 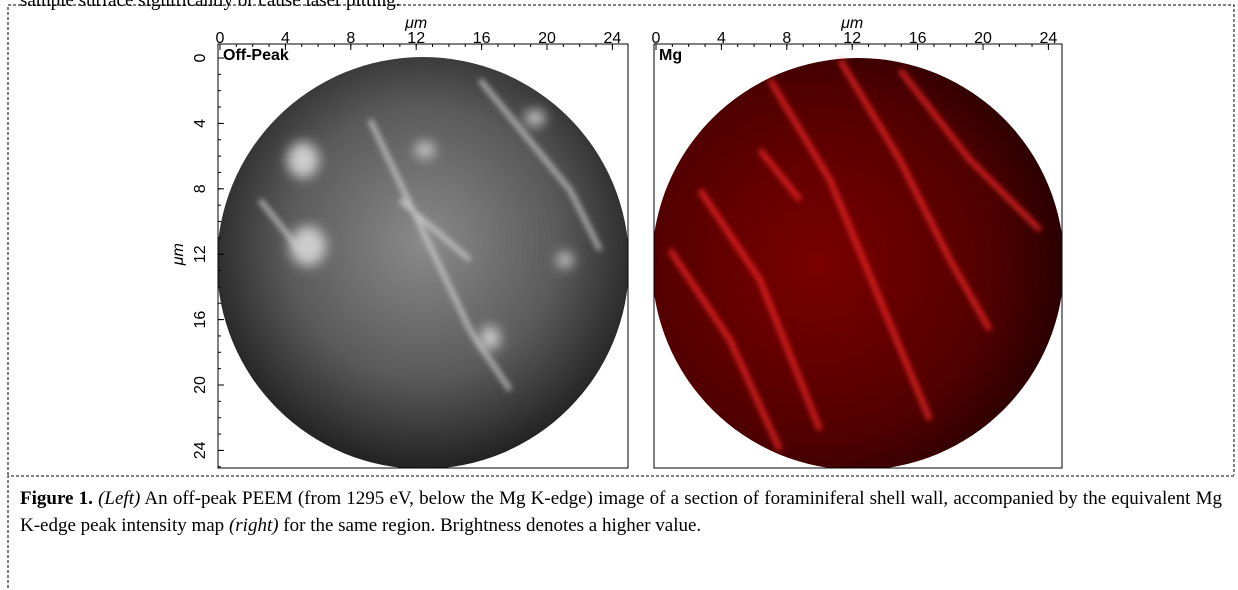 I want to click on y-tick-label: 24, so click(x=200, y=450).